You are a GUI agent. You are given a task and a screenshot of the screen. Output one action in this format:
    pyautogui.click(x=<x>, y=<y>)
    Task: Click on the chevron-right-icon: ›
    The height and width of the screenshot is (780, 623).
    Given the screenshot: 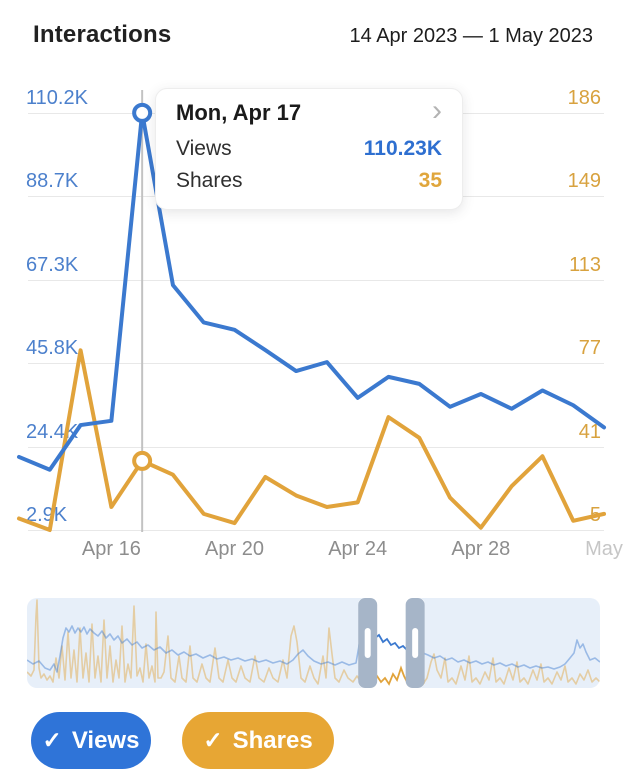 What is the action you would take?
    pyautogui.click(x=437, y=110)
    